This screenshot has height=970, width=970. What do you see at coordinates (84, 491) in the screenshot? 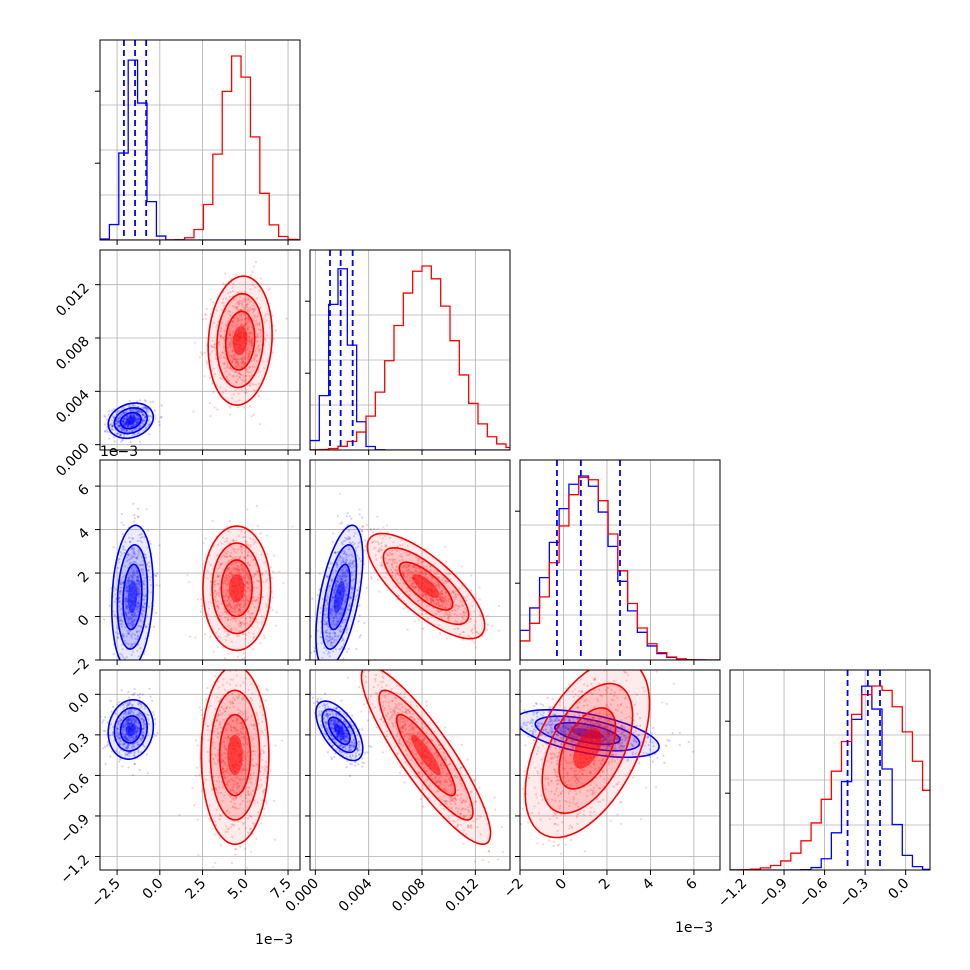
I see `y-tick-label: 6` at bounding box center [84, 491].